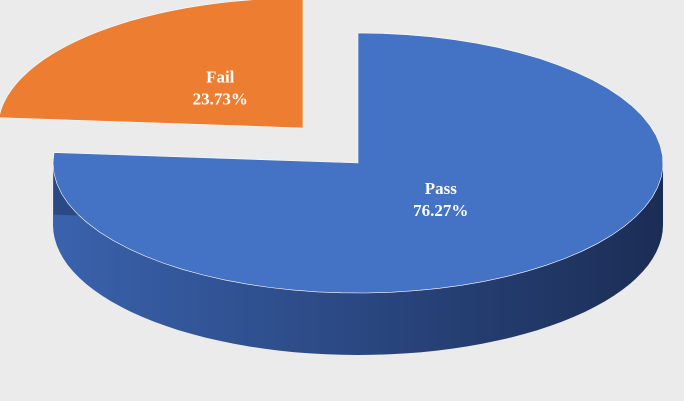 This screenshot has height=401, width=684. I want to click on pie-slice, so click(152, 64).